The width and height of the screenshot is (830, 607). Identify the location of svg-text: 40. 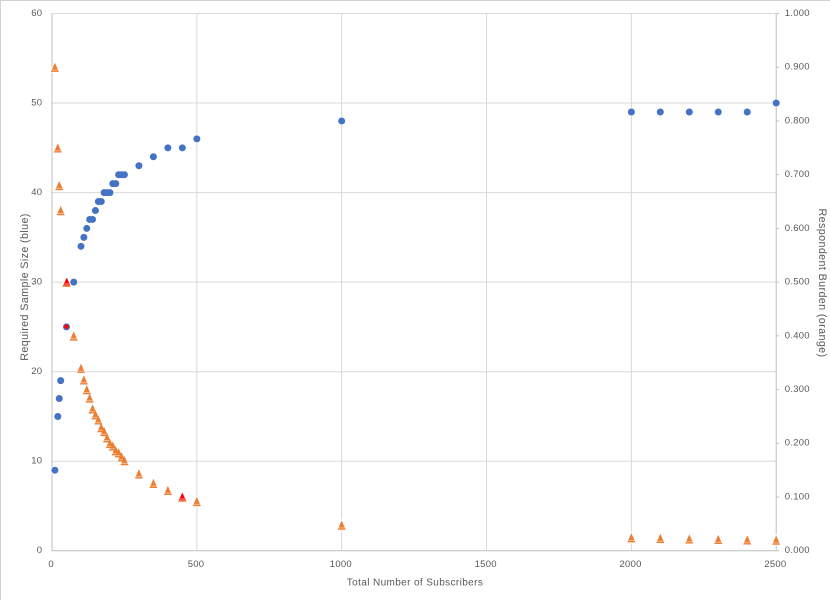
(36, 192).